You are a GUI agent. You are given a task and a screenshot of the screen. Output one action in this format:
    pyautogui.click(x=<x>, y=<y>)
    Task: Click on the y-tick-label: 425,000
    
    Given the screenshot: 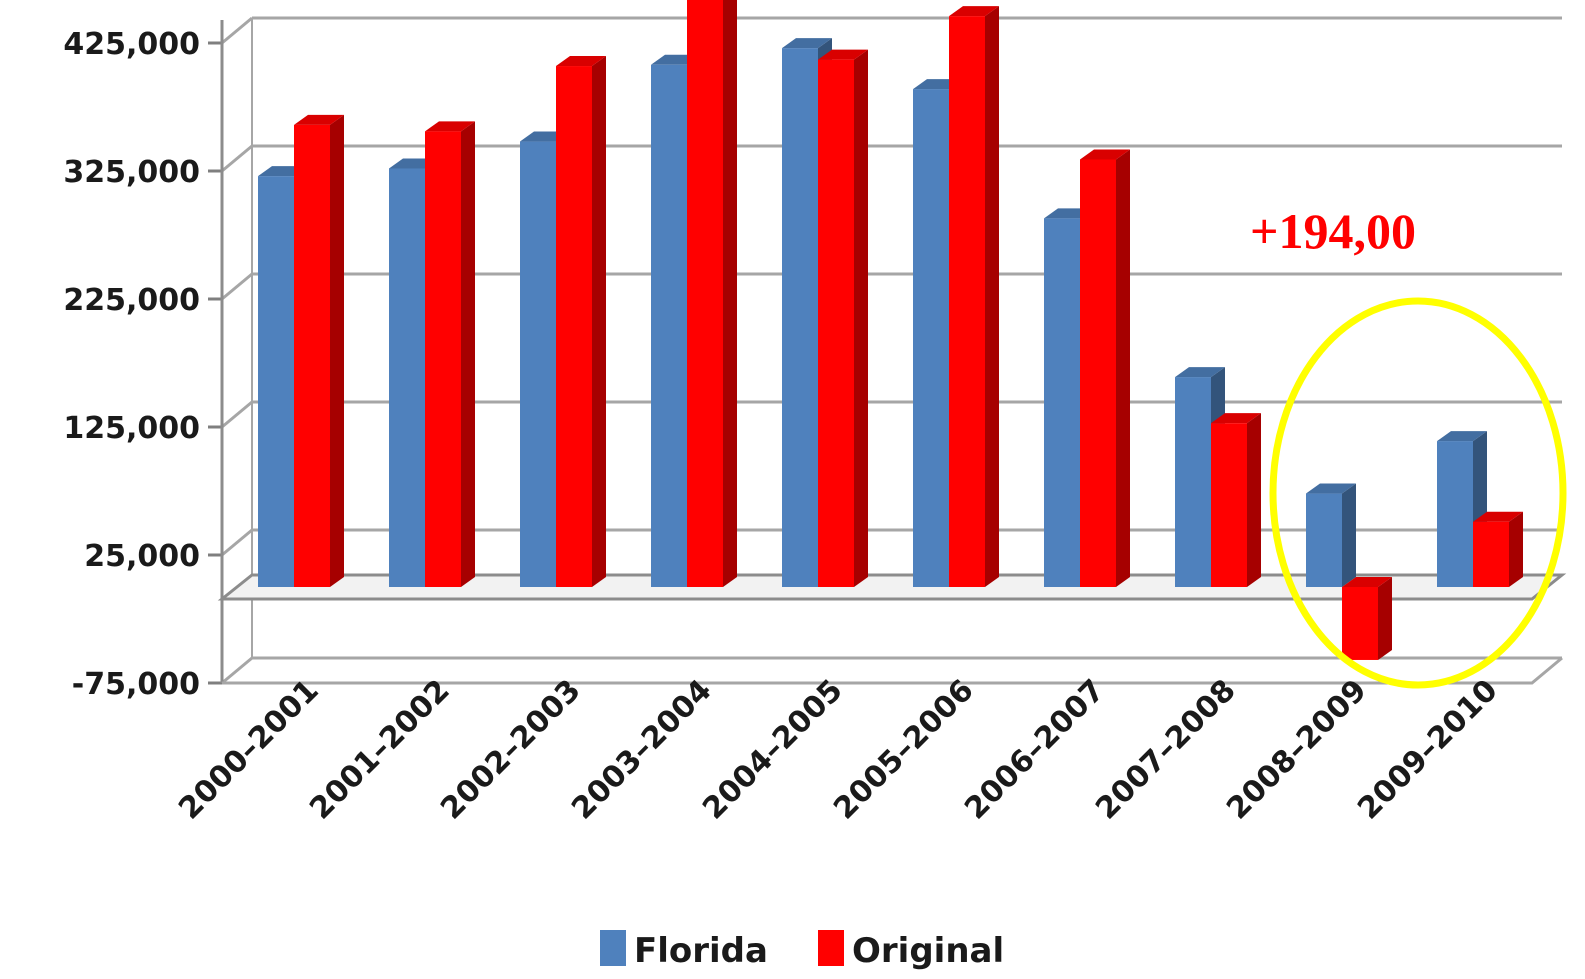 What is the action you would take?
    pyautogui.click(x=131, y=44)
    